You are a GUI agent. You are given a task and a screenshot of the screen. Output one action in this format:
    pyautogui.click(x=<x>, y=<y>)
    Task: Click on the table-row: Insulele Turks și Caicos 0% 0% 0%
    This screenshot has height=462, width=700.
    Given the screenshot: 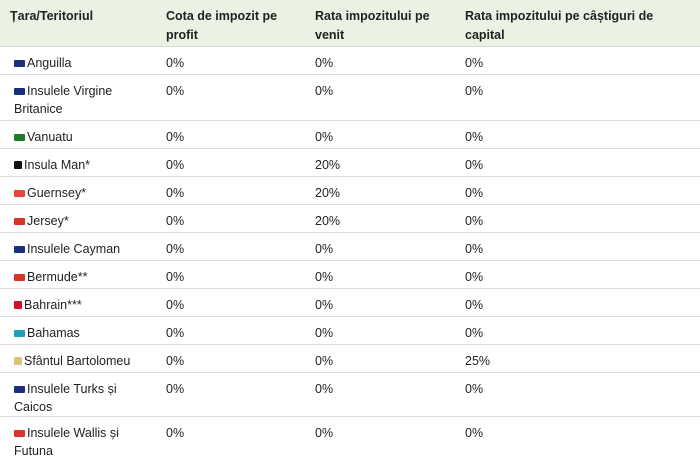 What is the action you would take?
    pyautogui.click(x=350, y=393)
    